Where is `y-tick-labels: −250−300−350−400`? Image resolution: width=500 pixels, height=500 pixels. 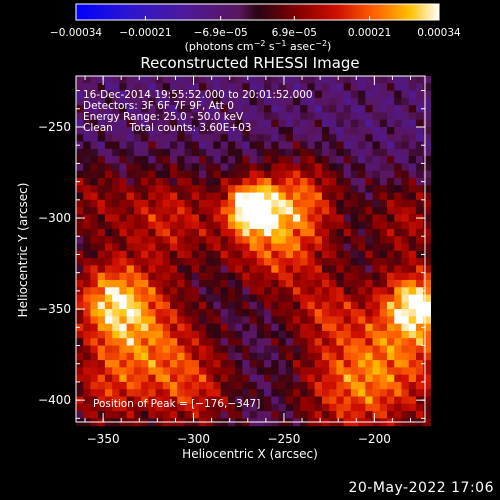
y-tick-labels: −250−300−350−400 is located at coordinates (54, 263).